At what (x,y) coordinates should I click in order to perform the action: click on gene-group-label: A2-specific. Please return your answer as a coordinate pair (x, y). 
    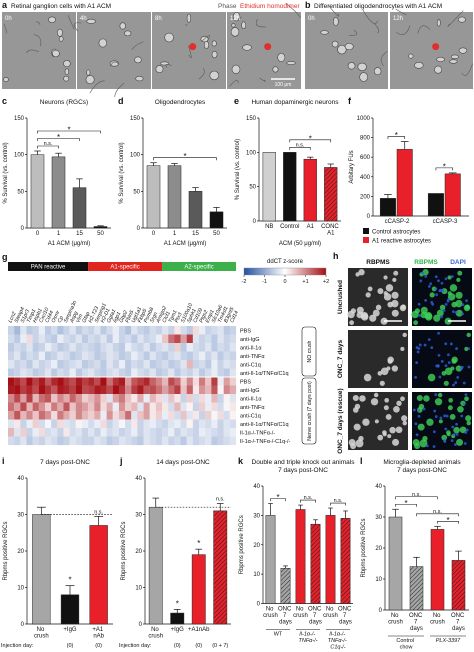
    Looking at the image, I should click on (198, 268).